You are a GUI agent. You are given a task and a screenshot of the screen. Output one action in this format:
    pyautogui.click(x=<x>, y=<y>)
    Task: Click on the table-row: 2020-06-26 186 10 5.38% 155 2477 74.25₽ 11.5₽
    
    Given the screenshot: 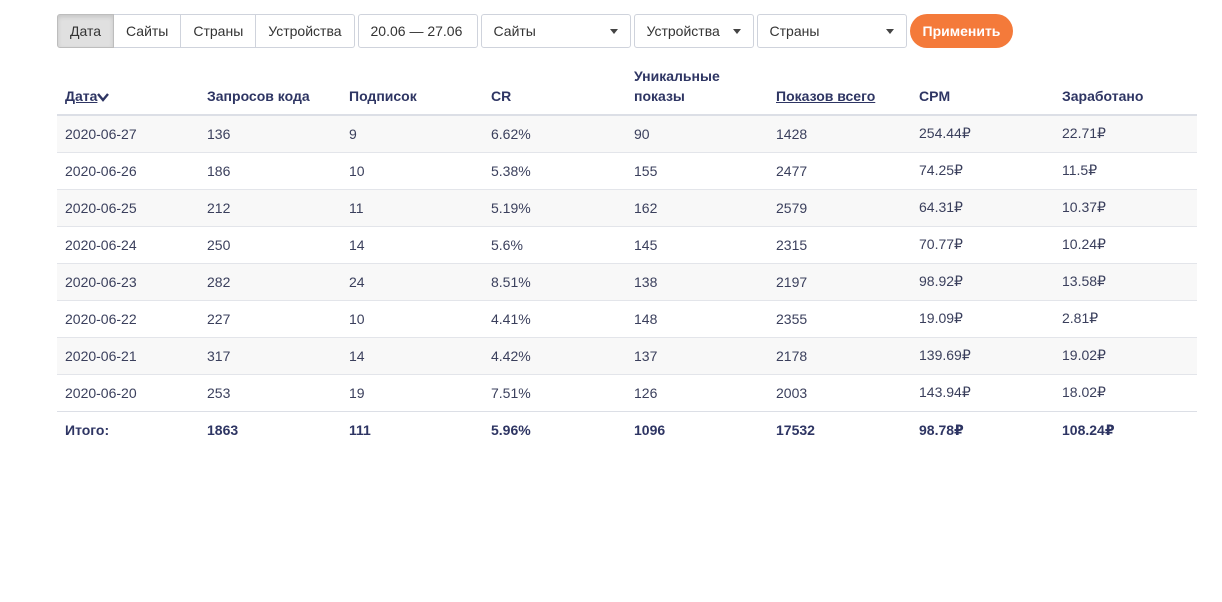 What is the action you would take?
    pyautogui.click(x=627, y=170)
    